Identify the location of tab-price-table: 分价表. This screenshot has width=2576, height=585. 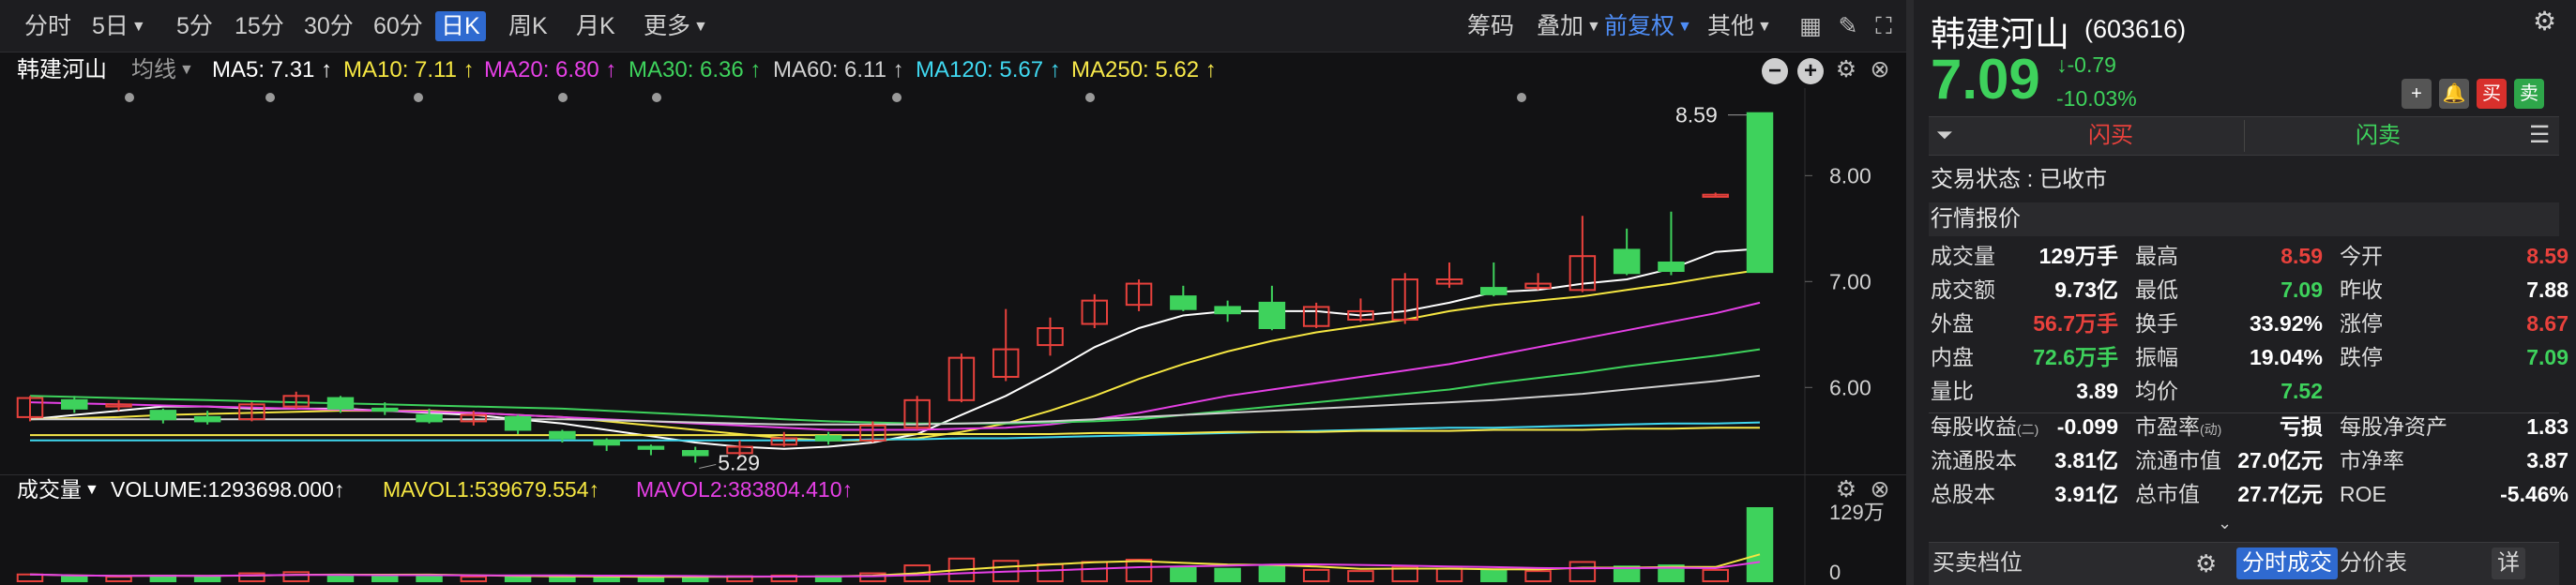
(2373, 563).